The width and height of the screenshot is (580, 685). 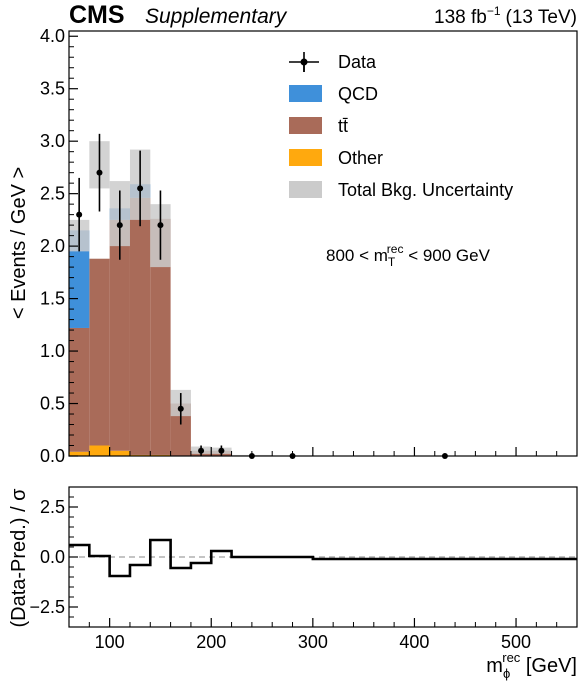 I want to click on legend-swatch-ttbar, so click(x=305, y=125).